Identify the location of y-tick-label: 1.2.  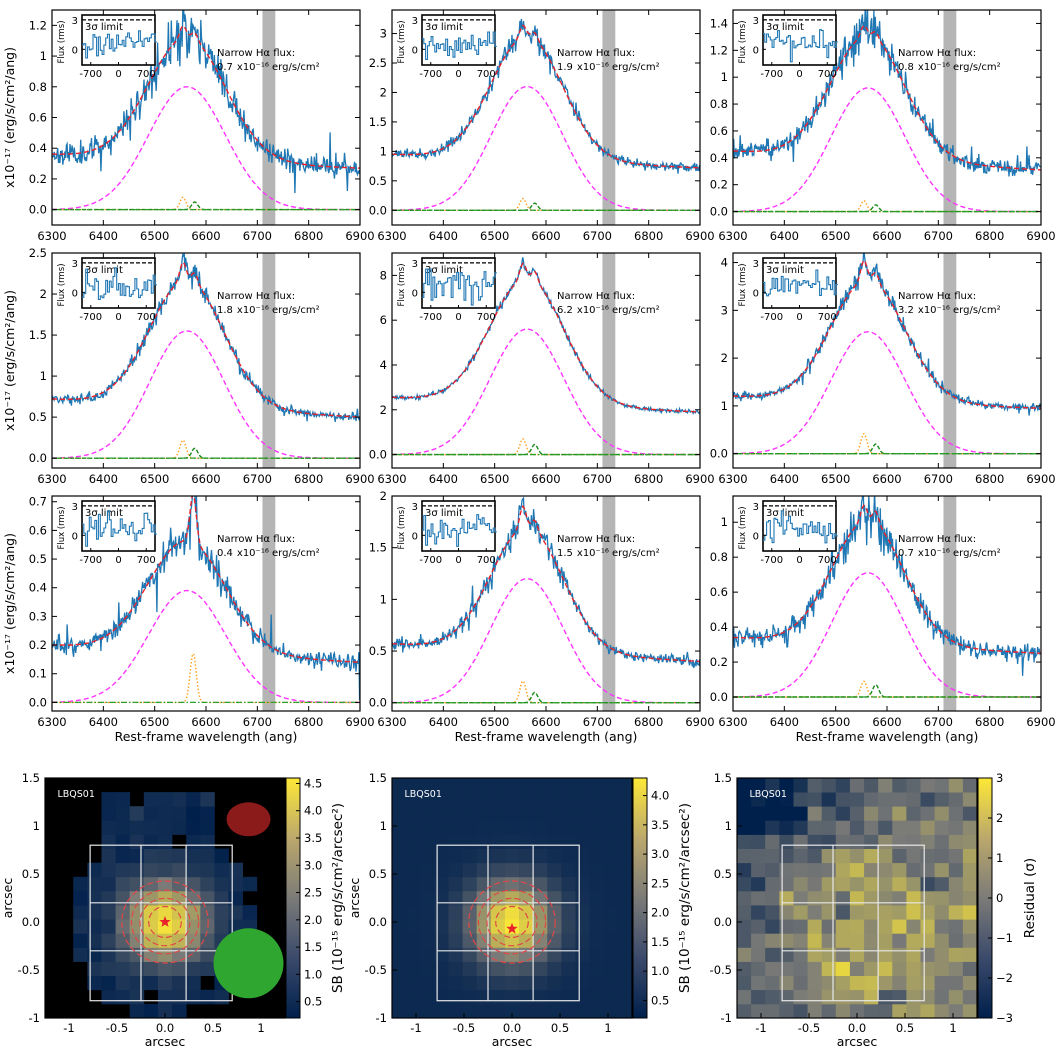
(719, 50).